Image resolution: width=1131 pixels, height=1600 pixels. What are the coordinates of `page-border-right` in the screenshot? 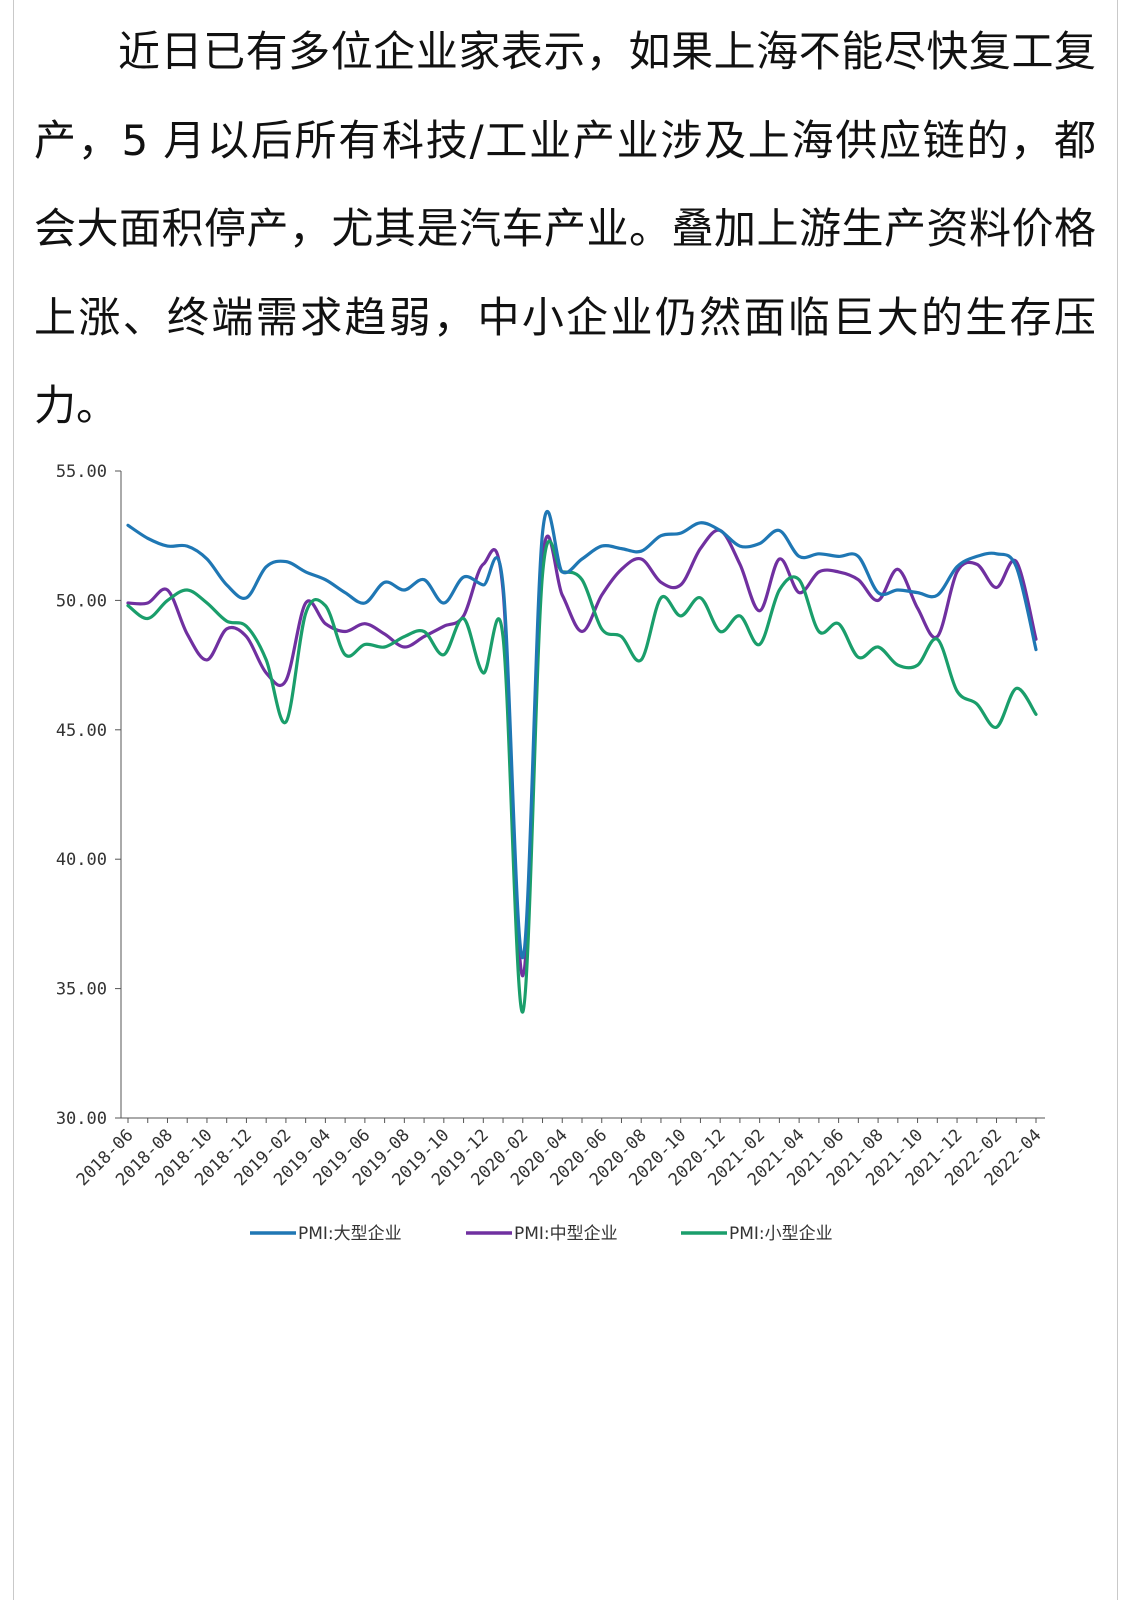 It's located at (1117, 800).